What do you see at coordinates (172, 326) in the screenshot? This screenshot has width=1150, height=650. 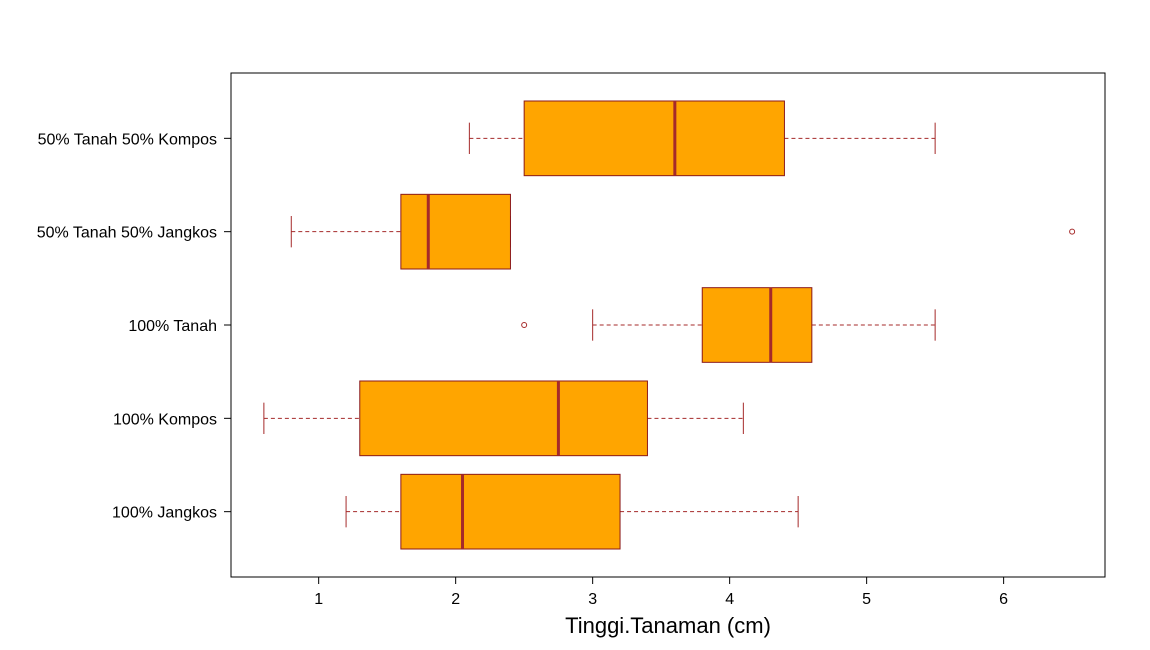 I see `y-category-label: 100% Tanah` at bounding box center [172, 326].